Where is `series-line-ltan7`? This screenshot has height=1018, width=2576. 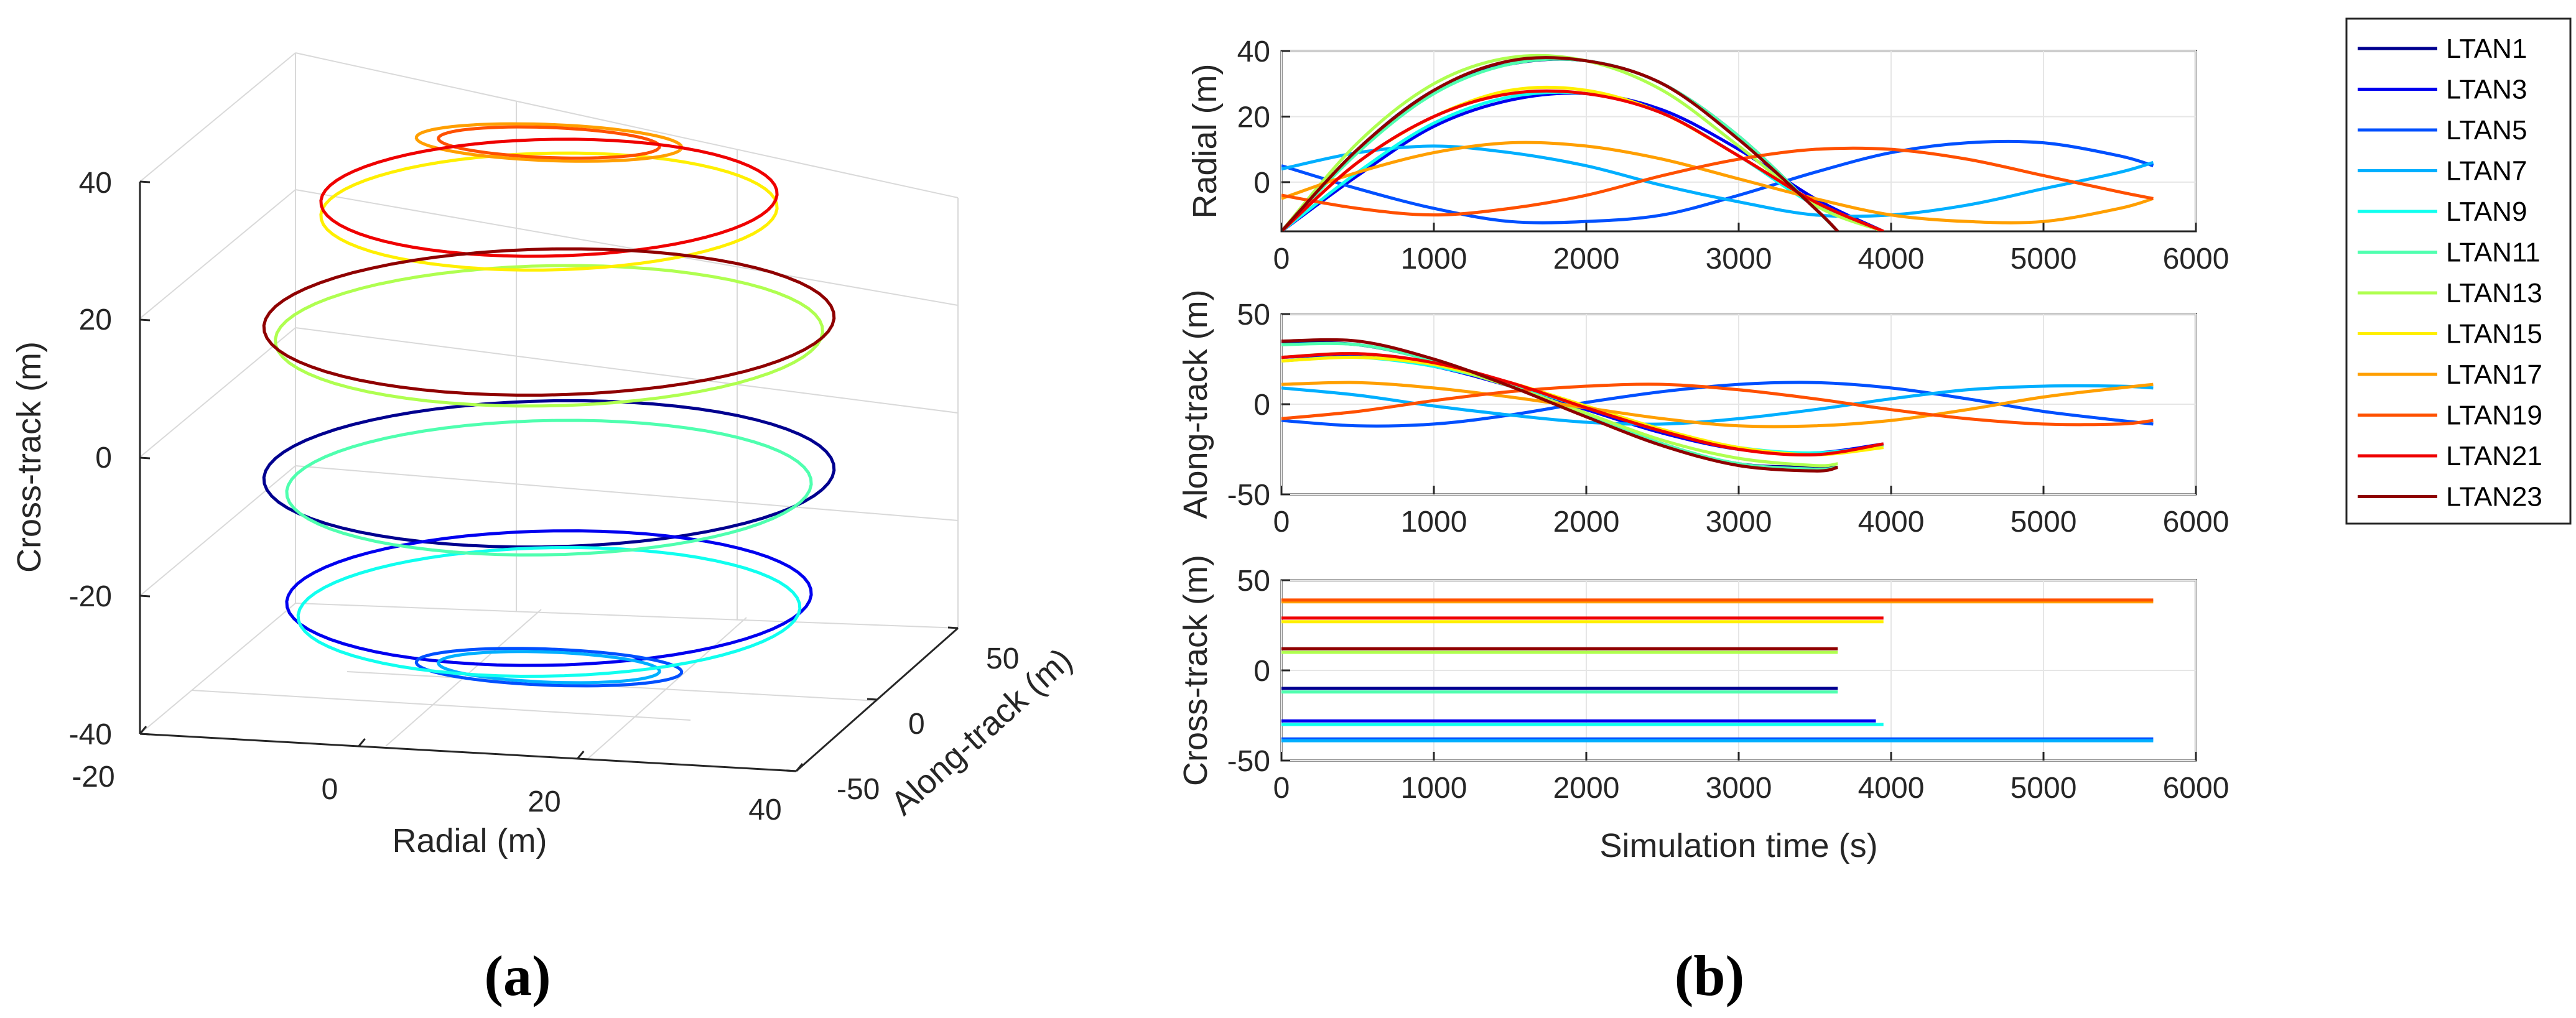 series-line-ltan7 is located at coordinates (1717, 405).